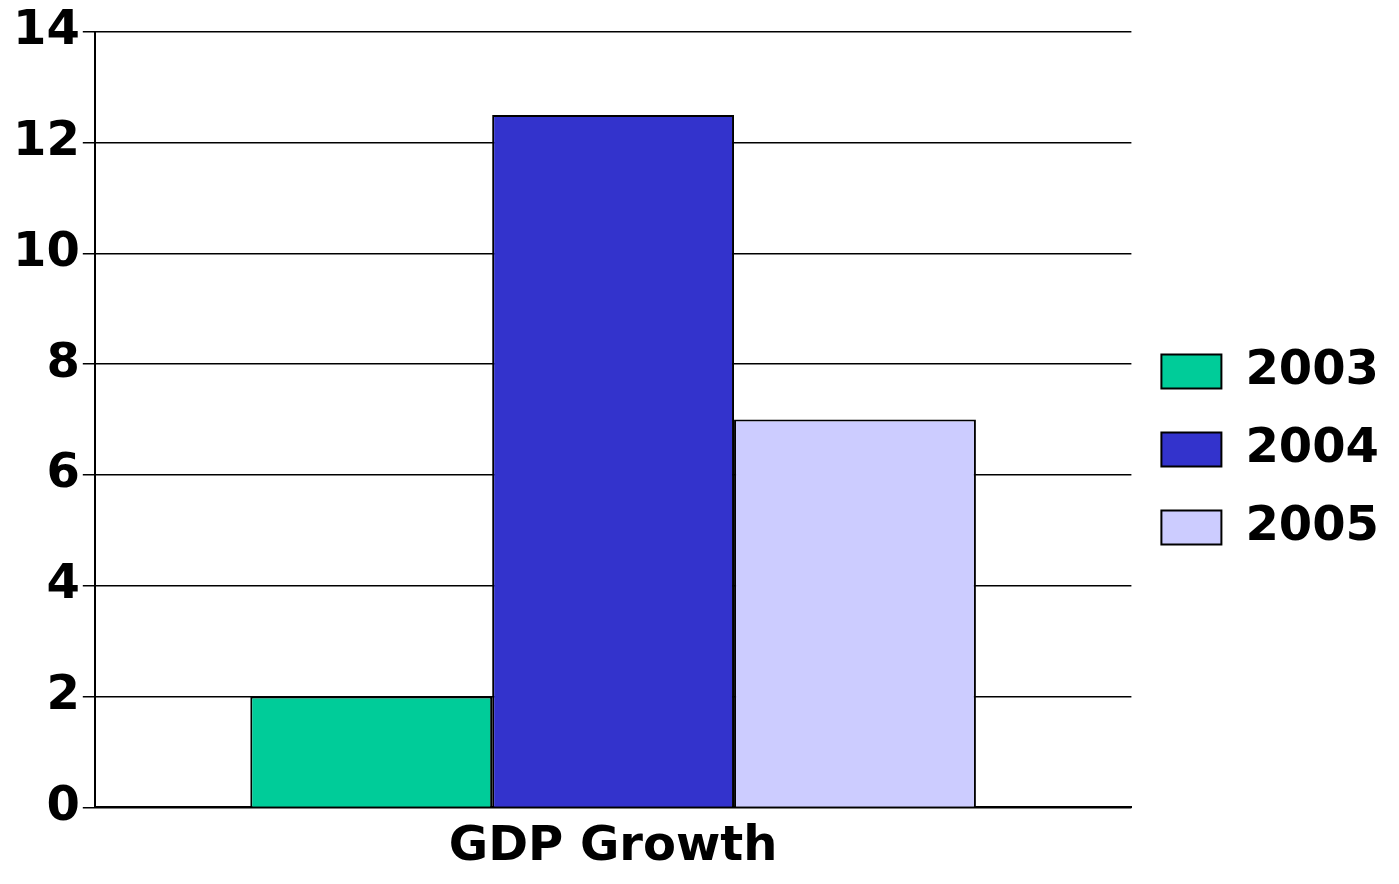  Describe the element at coordinates (63, 581) in the screenshot. I see `y-tick-label: 4` at that location.